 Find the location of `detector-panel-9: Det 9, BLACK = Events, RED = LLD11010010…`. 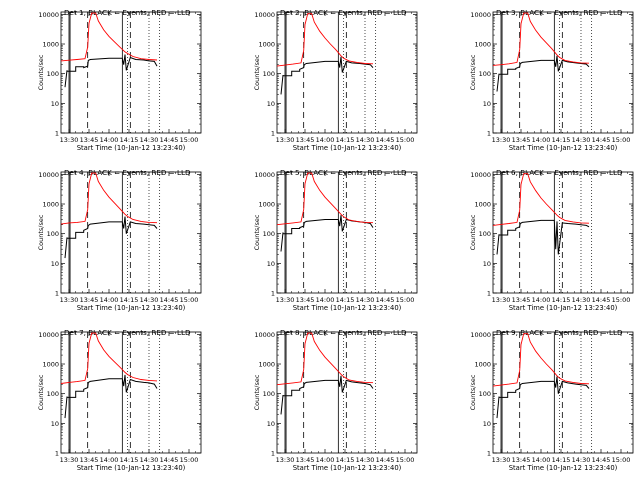

detector-panel-9: Det 9, BLACK = Events, RED = LLD11010010… is located at coordinates (551, 400).